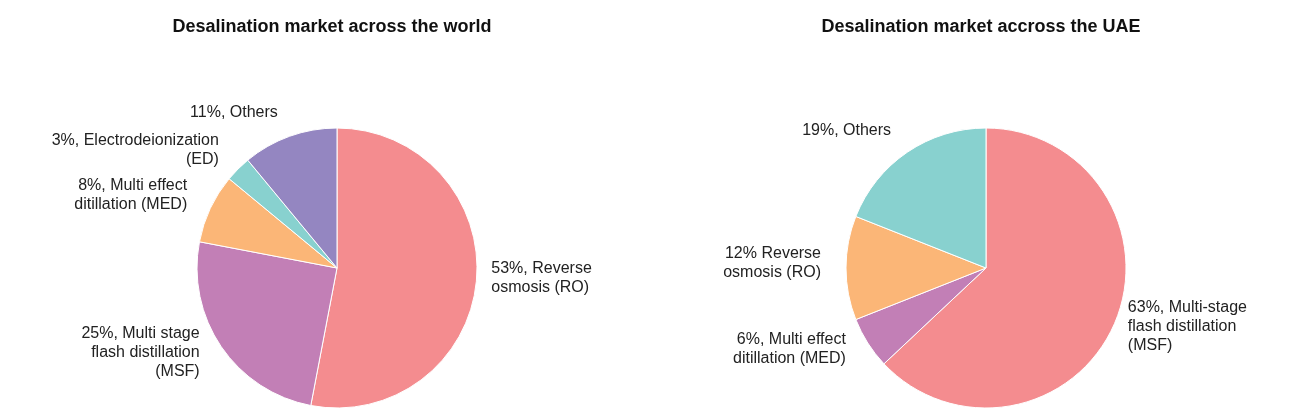  Describe the element at coordinates (131, 193) in the screenshot. I see `slice-label: 8%, Multi effect ditillation (MED)` at that location.